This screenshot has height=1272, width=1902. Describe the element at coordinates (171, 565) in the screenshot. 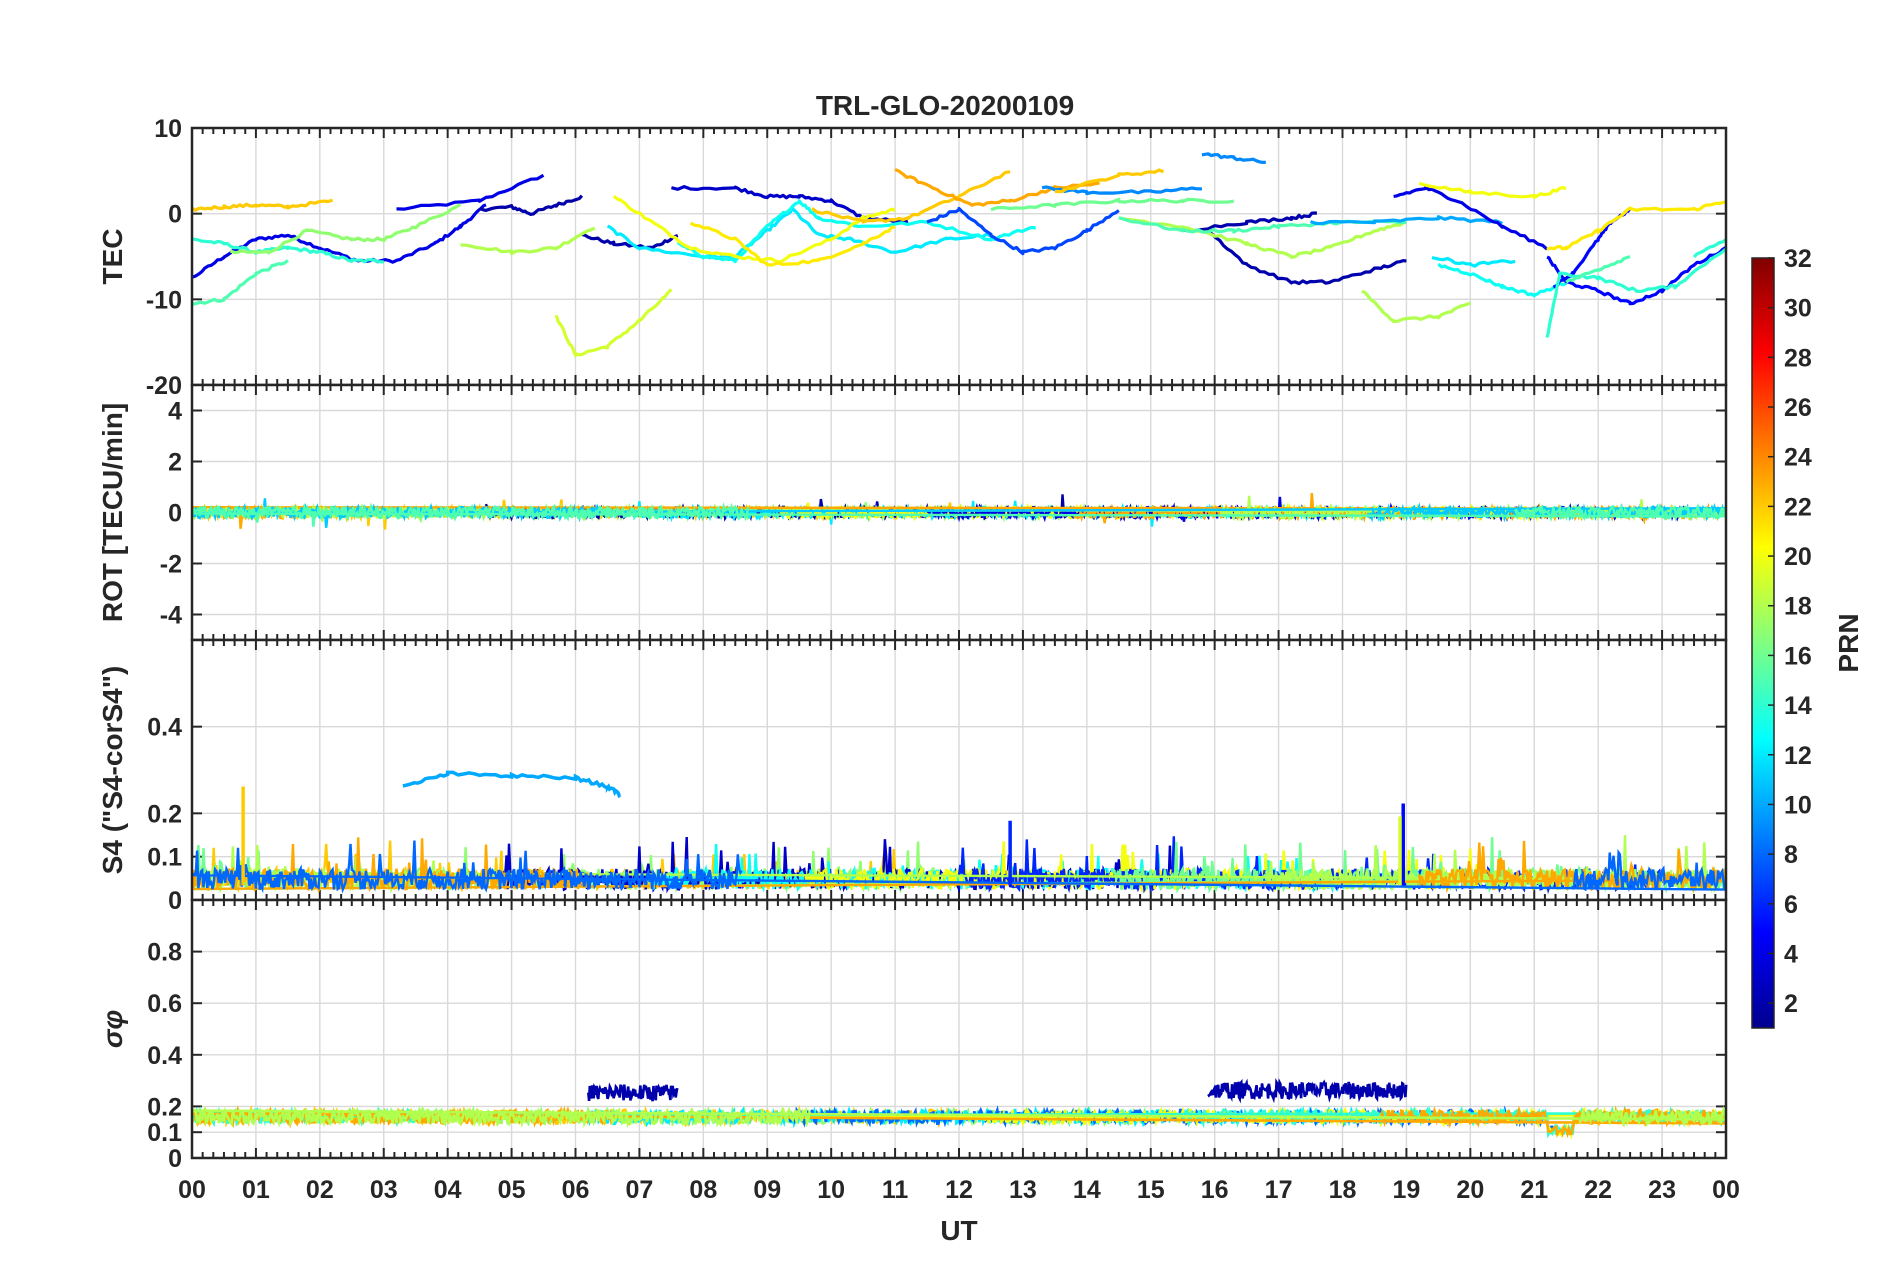

I see `rot-ytick-label: -2` at that location.